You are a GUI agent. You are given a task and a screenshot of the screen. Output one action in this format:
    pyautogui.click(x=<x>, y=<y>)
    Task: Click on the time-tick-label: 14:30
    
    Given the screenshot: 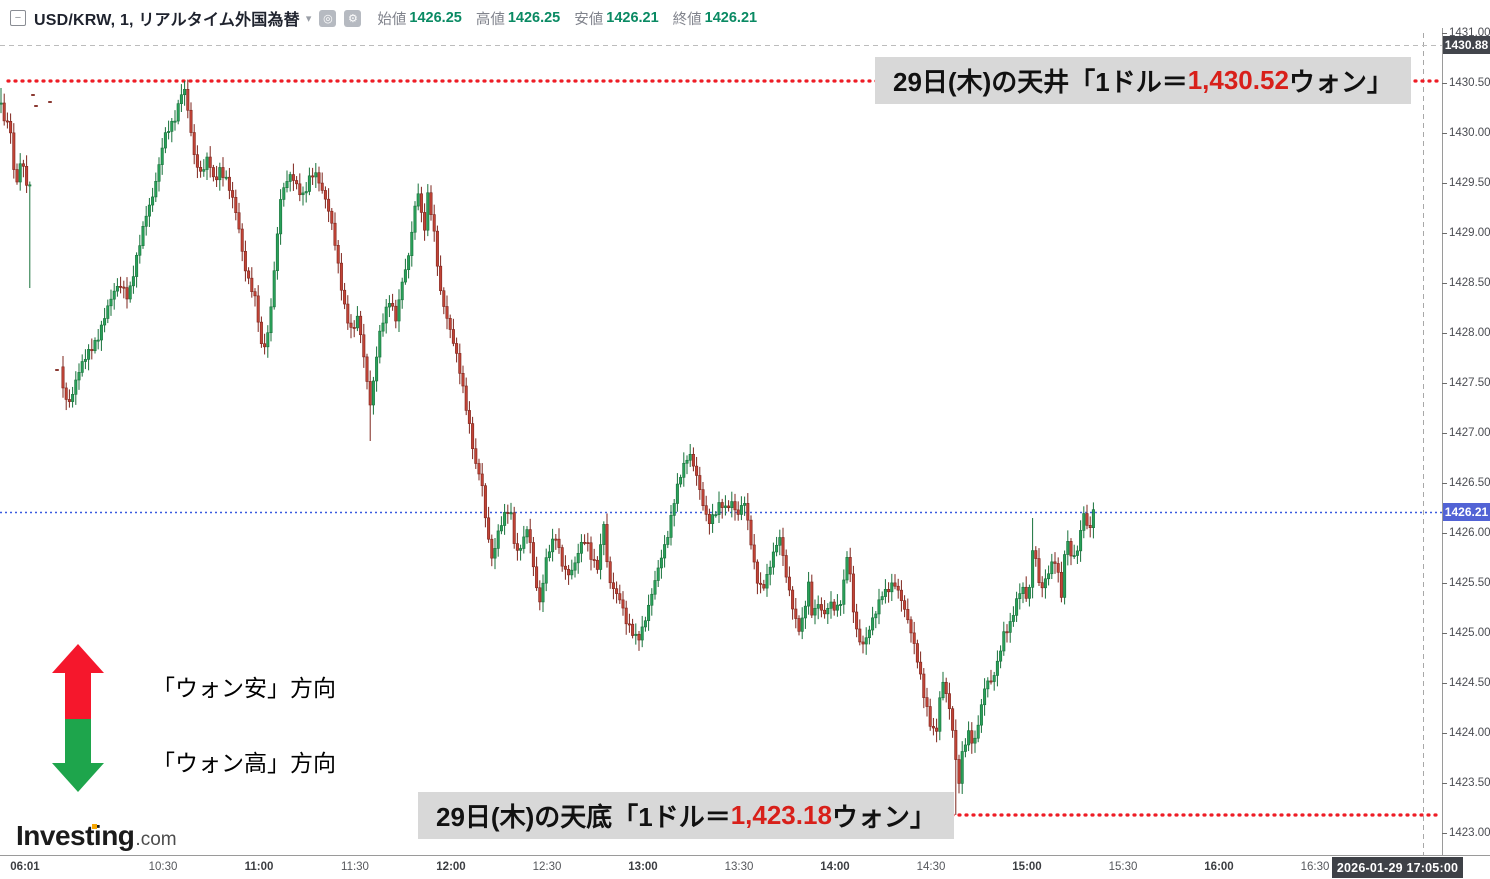 What is the action you would take?
    pyautogui.click(x=931, y=867)
    